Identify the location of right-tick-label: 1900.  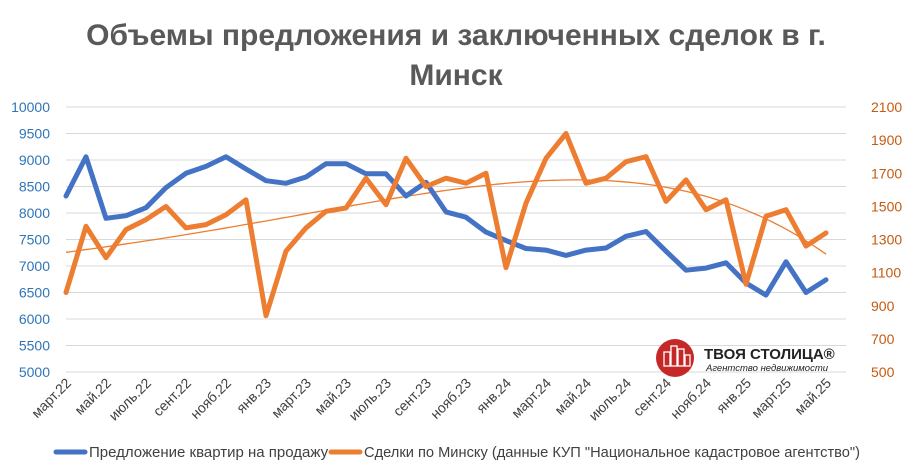
(886, 140).